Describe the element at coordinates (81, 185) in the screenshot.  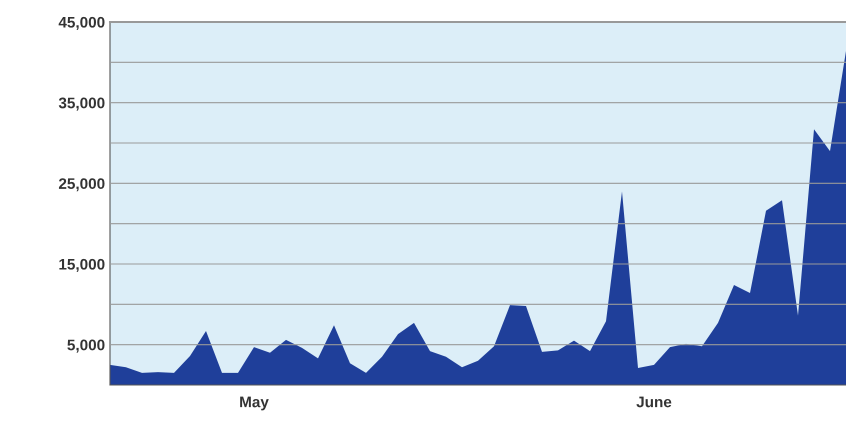
I see `y-tick-label: 25,000` at that location.